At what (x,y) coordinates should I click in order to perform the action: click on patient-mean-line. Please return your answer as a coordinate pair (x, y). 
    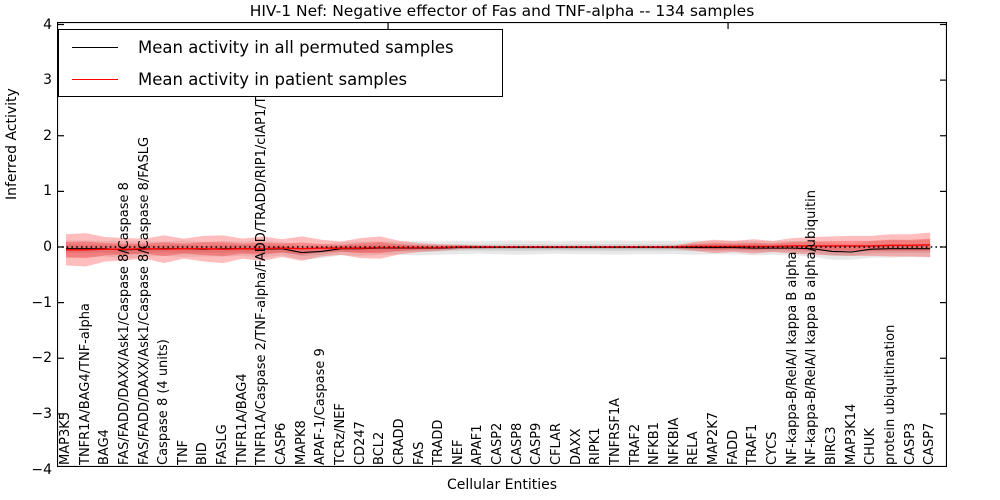
    Looking at the image, I should click on (498, 247).